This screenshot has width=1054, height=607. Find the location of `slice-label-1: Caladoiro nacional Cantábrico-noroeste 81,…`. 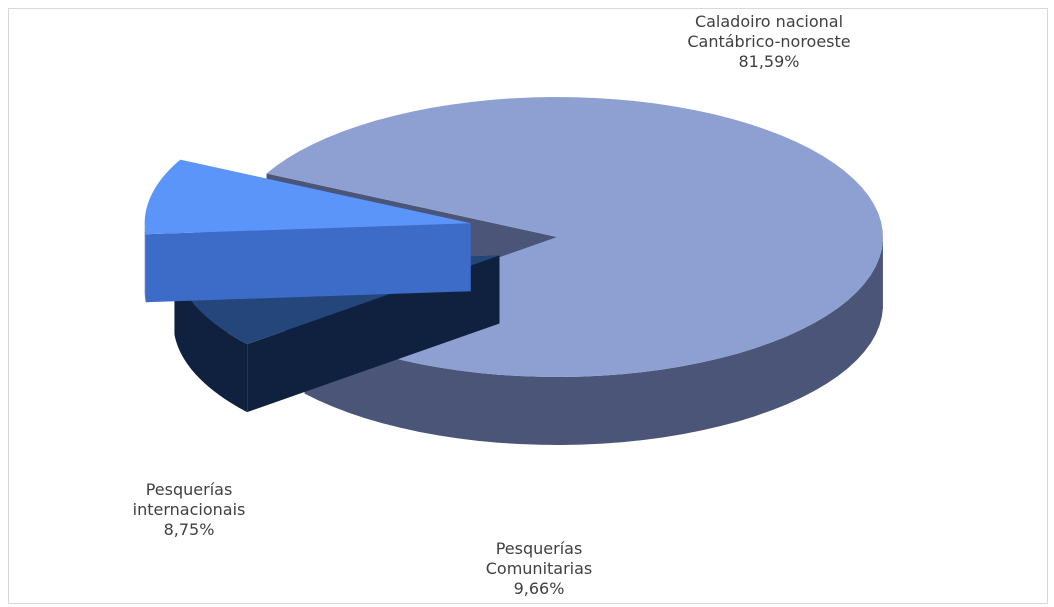

slice-label-1: Caladoiro nacional Cantábrico-noroeste 81,… is located at coordinates (768, 41).